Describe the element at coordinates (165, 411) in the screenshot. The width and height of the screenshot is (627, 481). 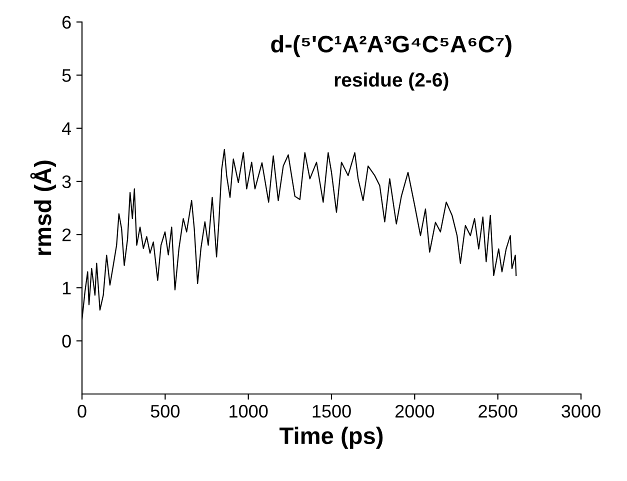
I see `x-tick-label: 500` at that location.